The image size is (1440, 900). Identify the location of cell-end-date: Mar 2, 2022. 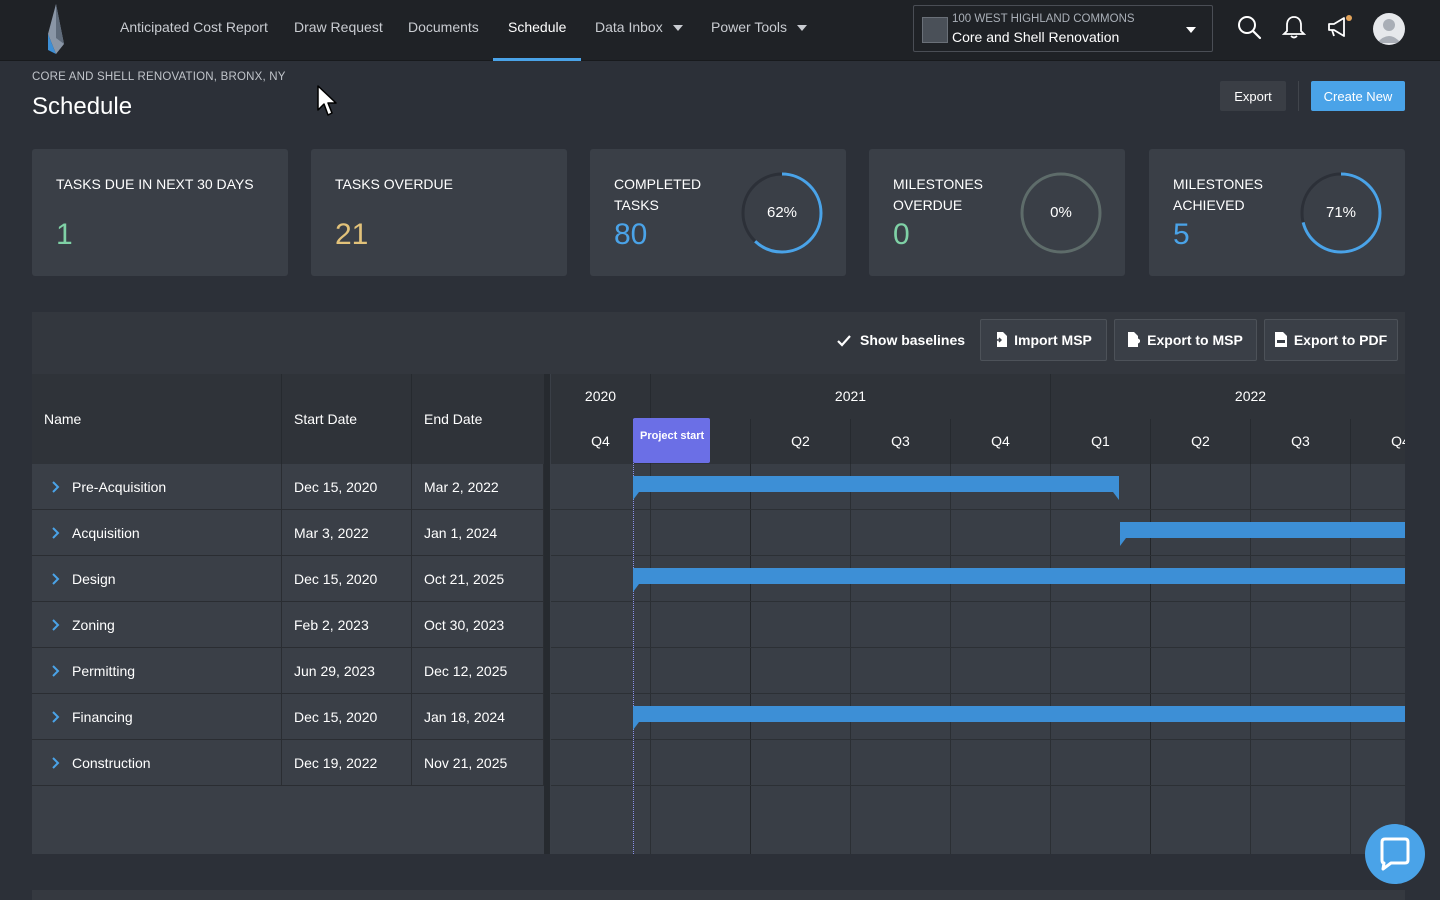
(478, 487).